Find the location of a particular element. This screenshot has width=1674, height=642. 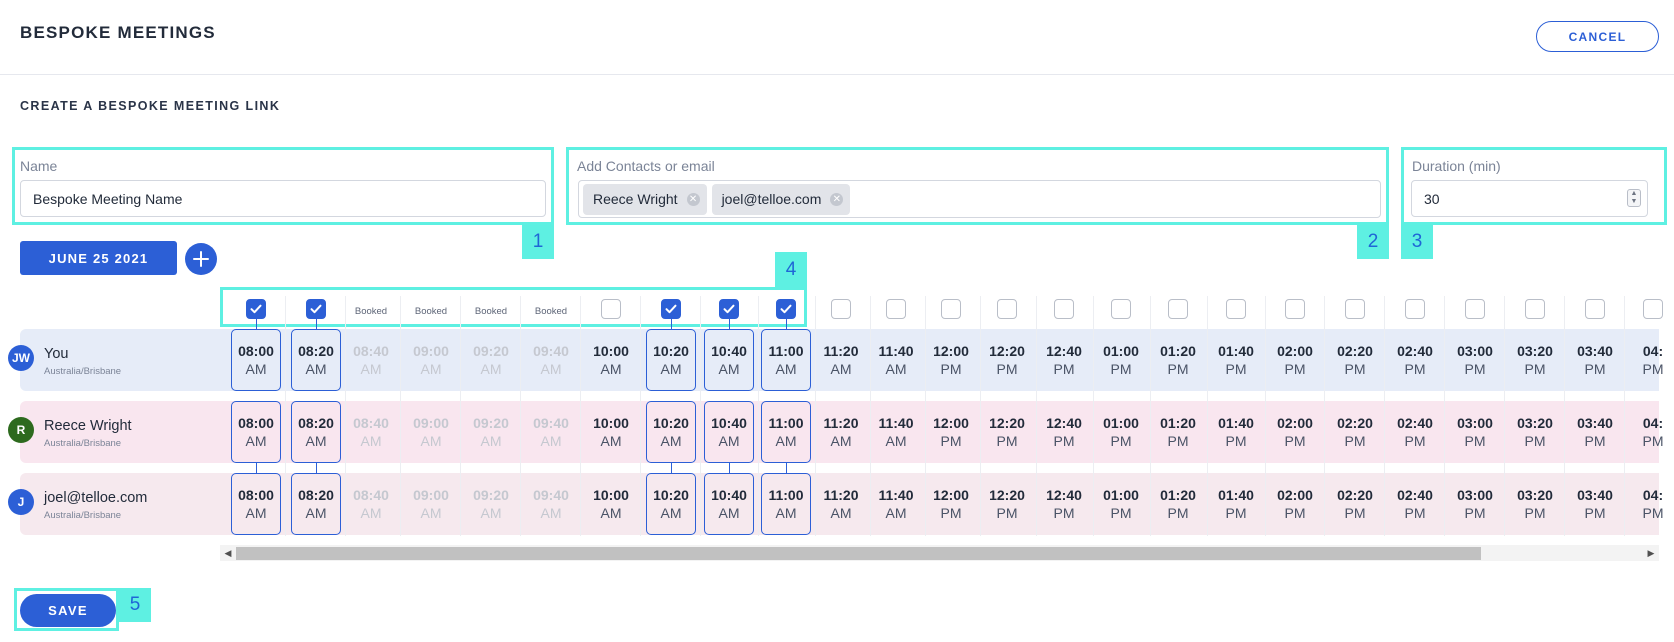

date-button: JUNE 25 2021 is located at coordinates (98, 258).